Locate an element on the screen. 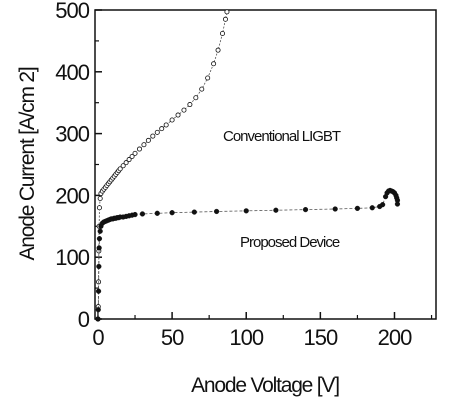  y-tick-label: 0 is located at coordinates (84, 319).